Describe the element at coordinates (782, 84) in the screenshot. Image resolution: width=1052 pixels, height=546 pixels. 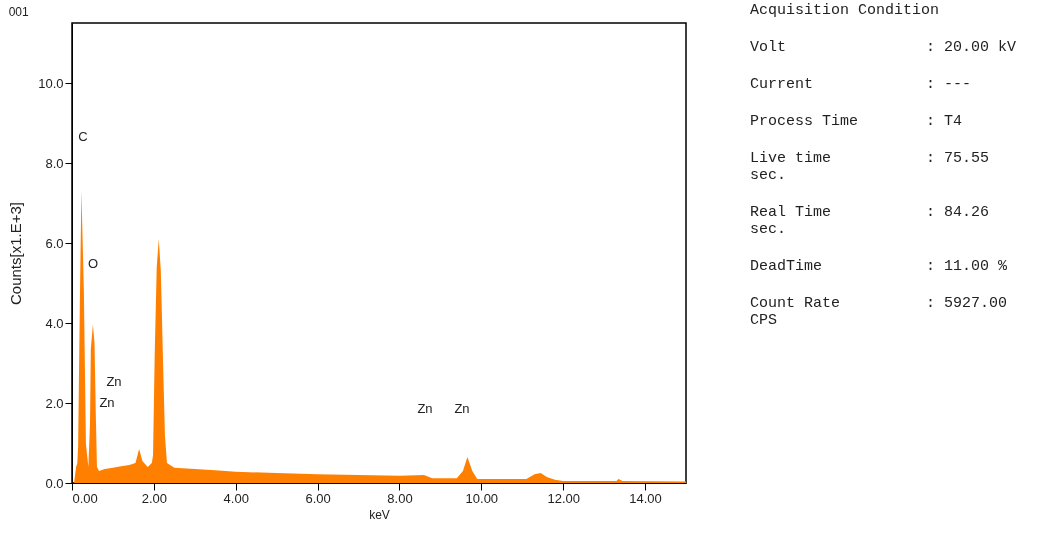
I see `text: Current` at that location.